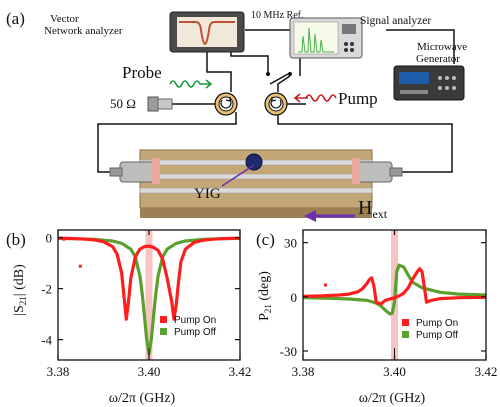 The height and width of the screenshot is (407, 500). What do you see at coordinates (326, 38) in the screenshot?
I see `signal-analyzer-icon` at bounding box center [326, 38].